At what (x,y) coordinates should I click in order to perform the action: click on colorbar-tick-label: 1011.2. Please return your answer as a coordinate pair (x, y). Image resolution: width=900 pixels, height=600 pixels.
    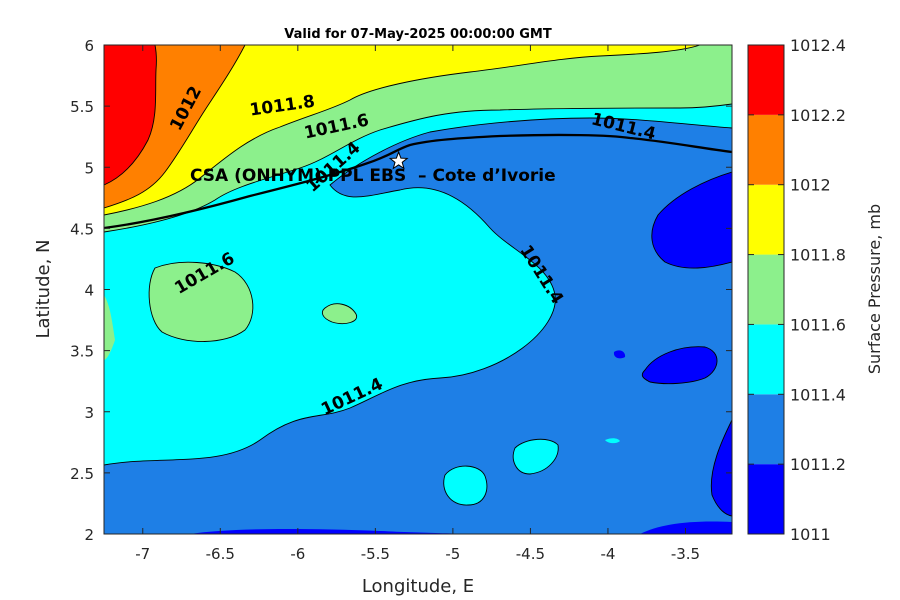
    Looking at the image, I should click on (818, 464).